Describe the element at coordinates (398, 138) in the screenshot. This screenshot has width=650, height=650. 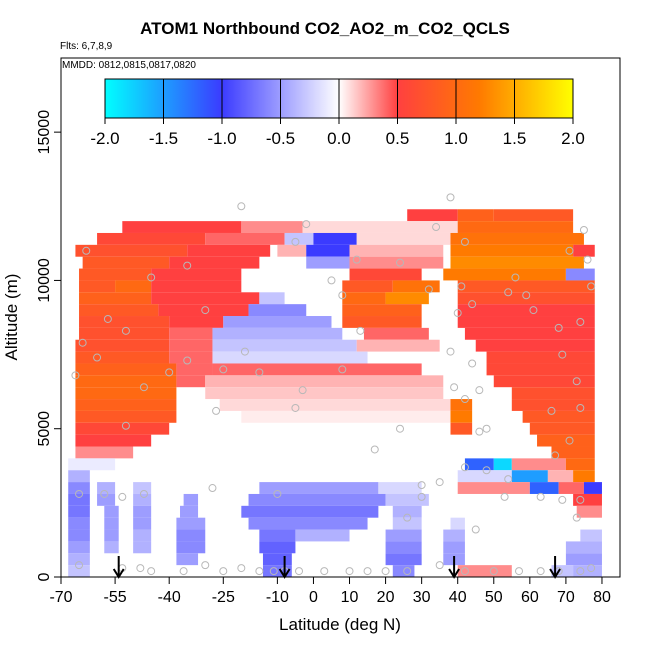
I see `colorbar-tick-label: 0.5` at that location.